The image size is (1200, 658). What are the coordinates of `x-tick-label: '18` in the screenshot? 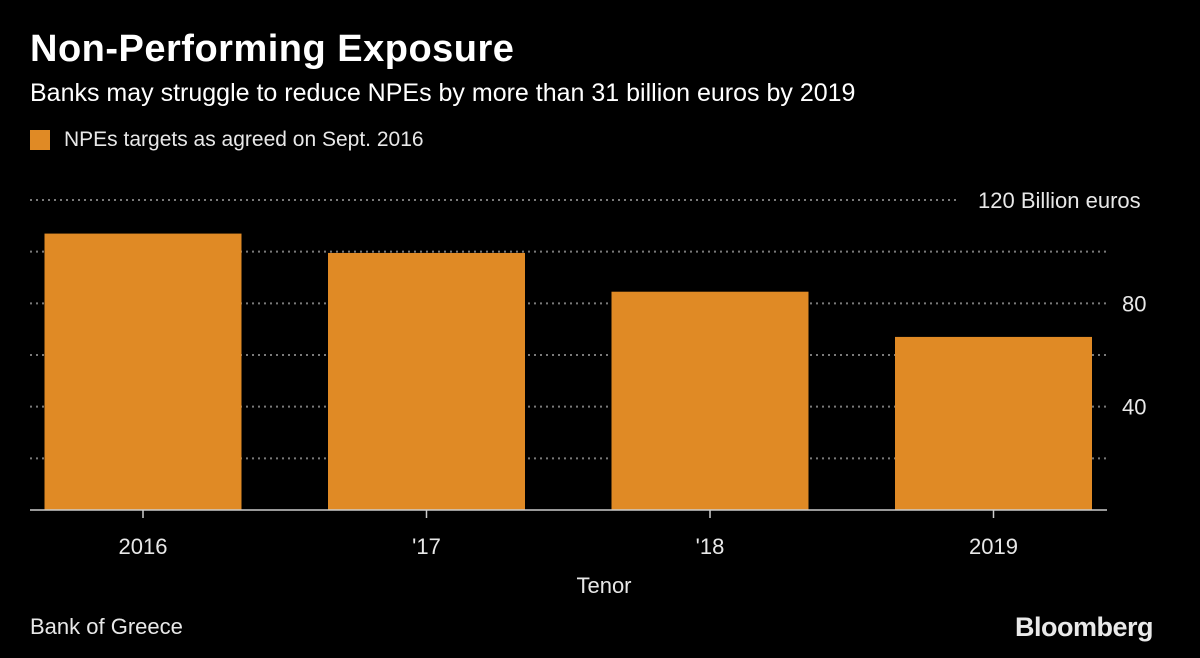 It's located at (710, 546).